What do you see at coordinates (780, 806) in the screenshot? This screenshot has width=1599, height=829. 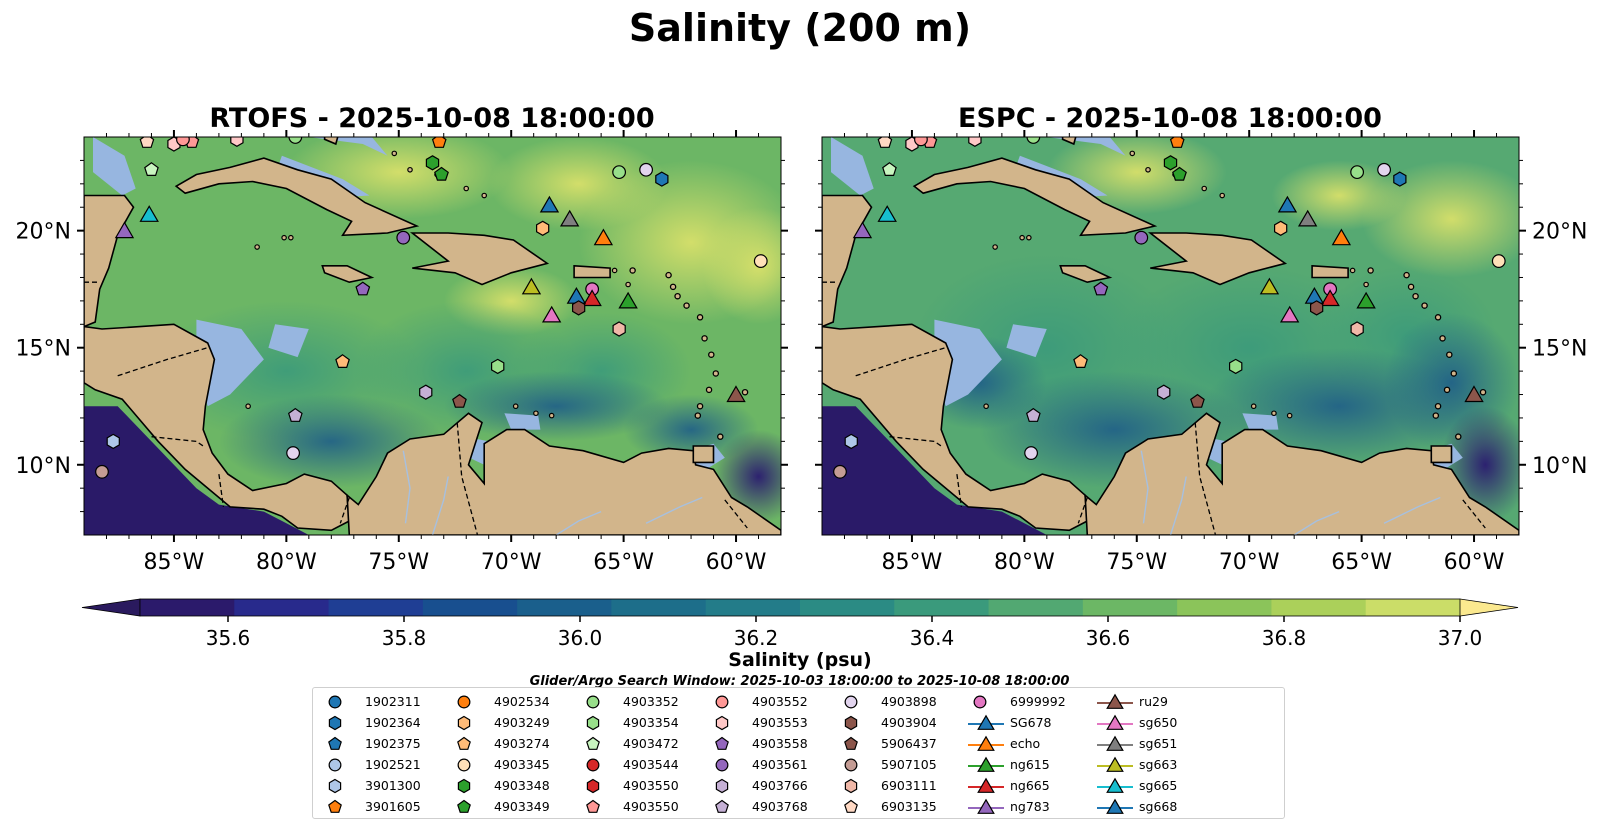 I see `legend-label: 4903768` at bounding box center [780, 806].